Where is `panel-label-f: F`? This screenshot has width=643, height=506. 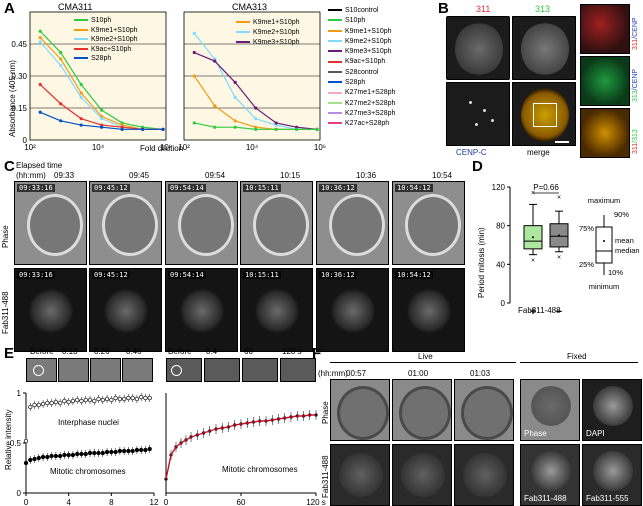 panel-label-f: F is located at coordinates (317, 353).